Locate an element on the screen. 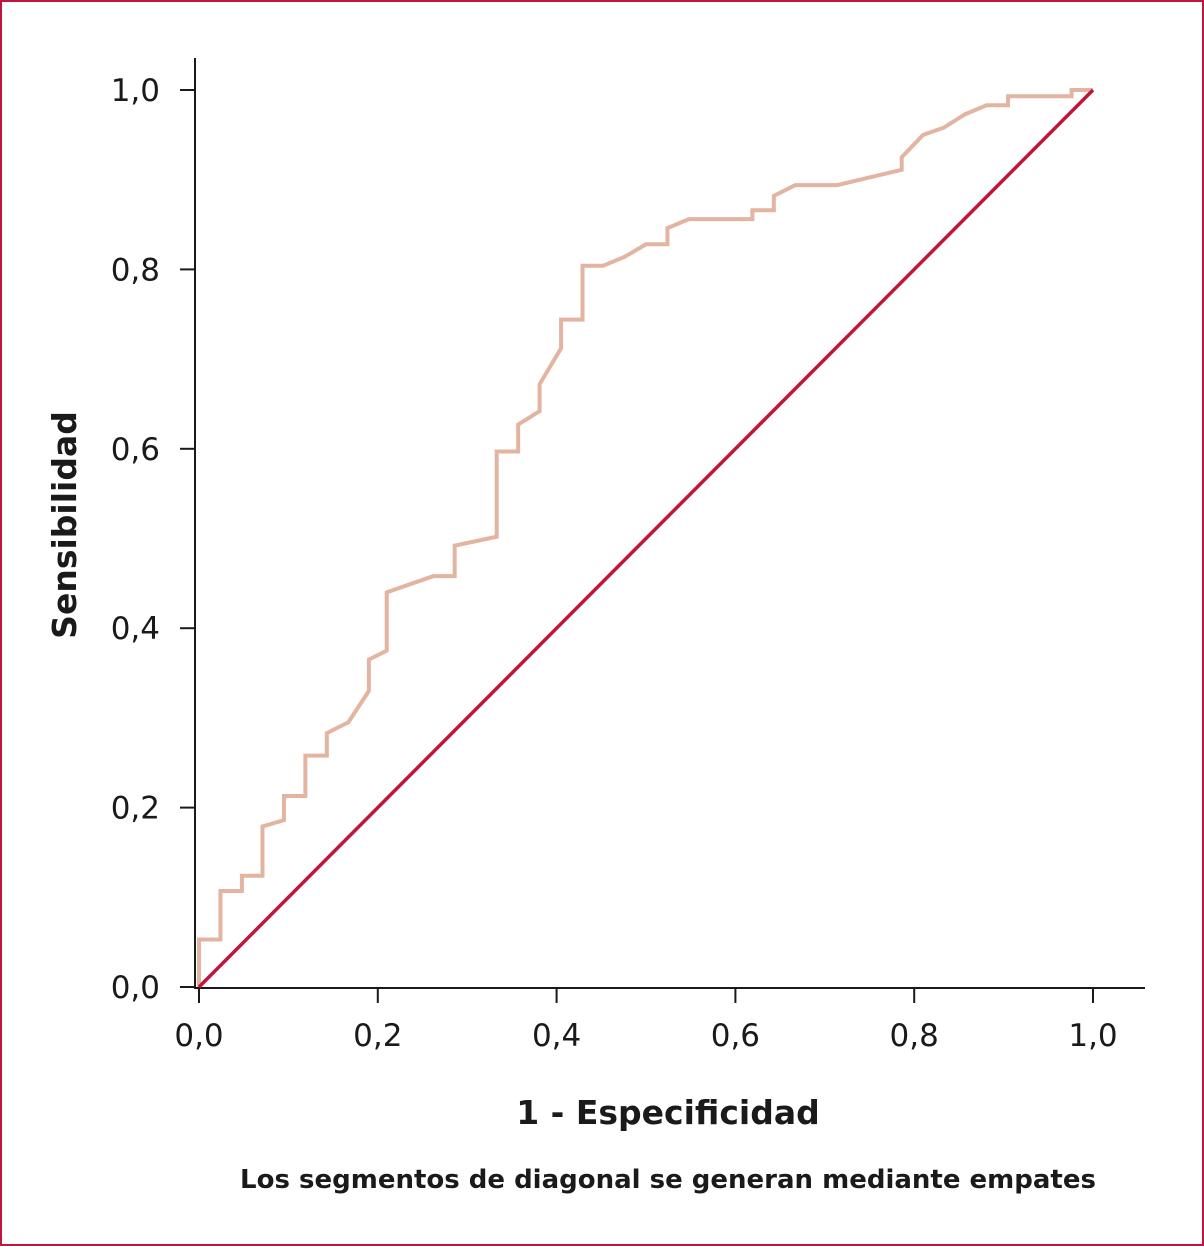 This screenshot has width=1204, height=1246. y-tick-label: 0,2 is located at coordinates (135, 809).